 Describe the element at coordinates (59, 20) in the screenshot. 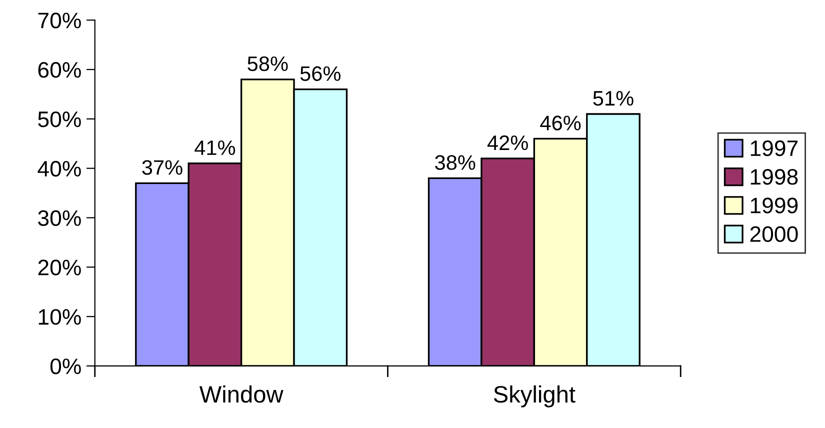

I see `y-tick-label: 70%` at that location.